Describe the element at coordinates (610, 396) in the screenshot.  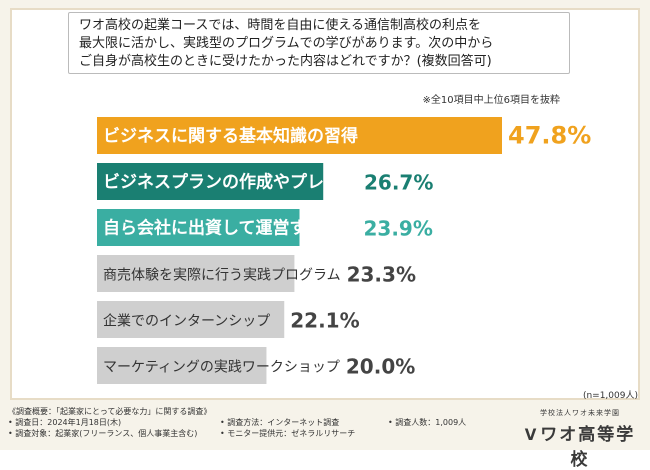
I see `sample-size: (n=1,009人)` at that location.